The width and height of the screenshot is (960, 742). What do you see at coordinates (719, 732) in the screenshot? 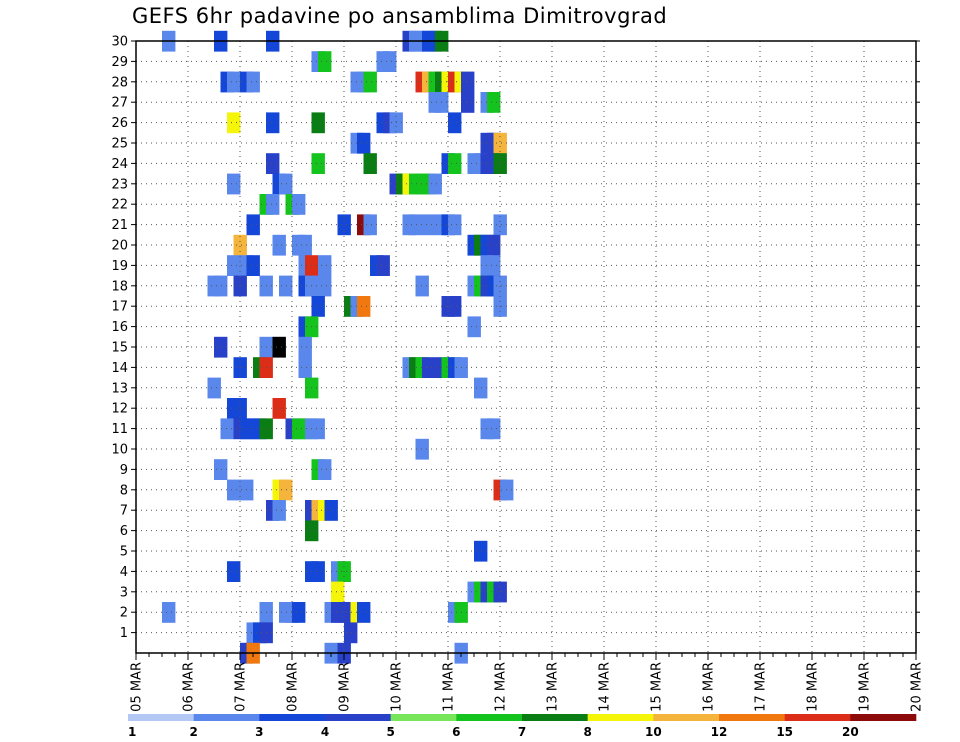
I see `legend-label: 12` at bounding box center [719, 732].